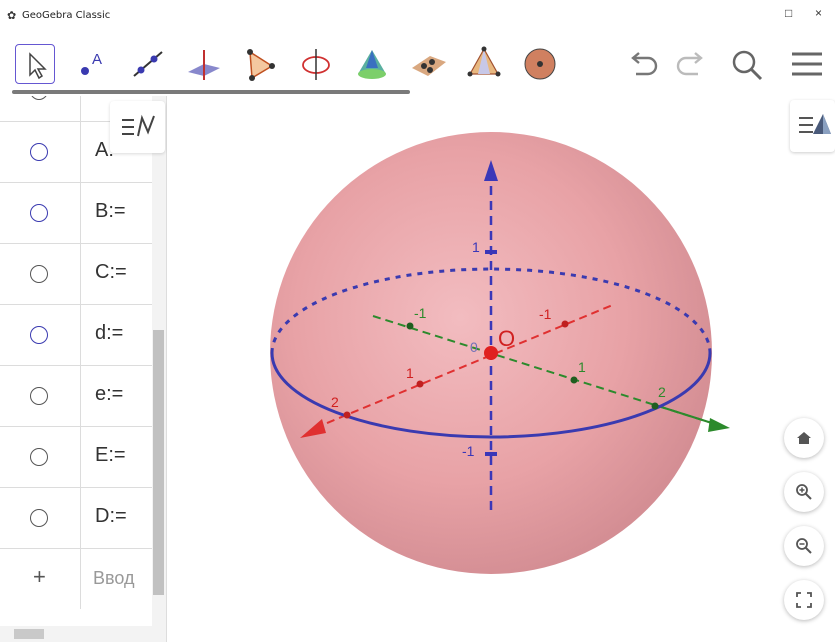  I want to click on point-tool-button: A, so click(92, 64).